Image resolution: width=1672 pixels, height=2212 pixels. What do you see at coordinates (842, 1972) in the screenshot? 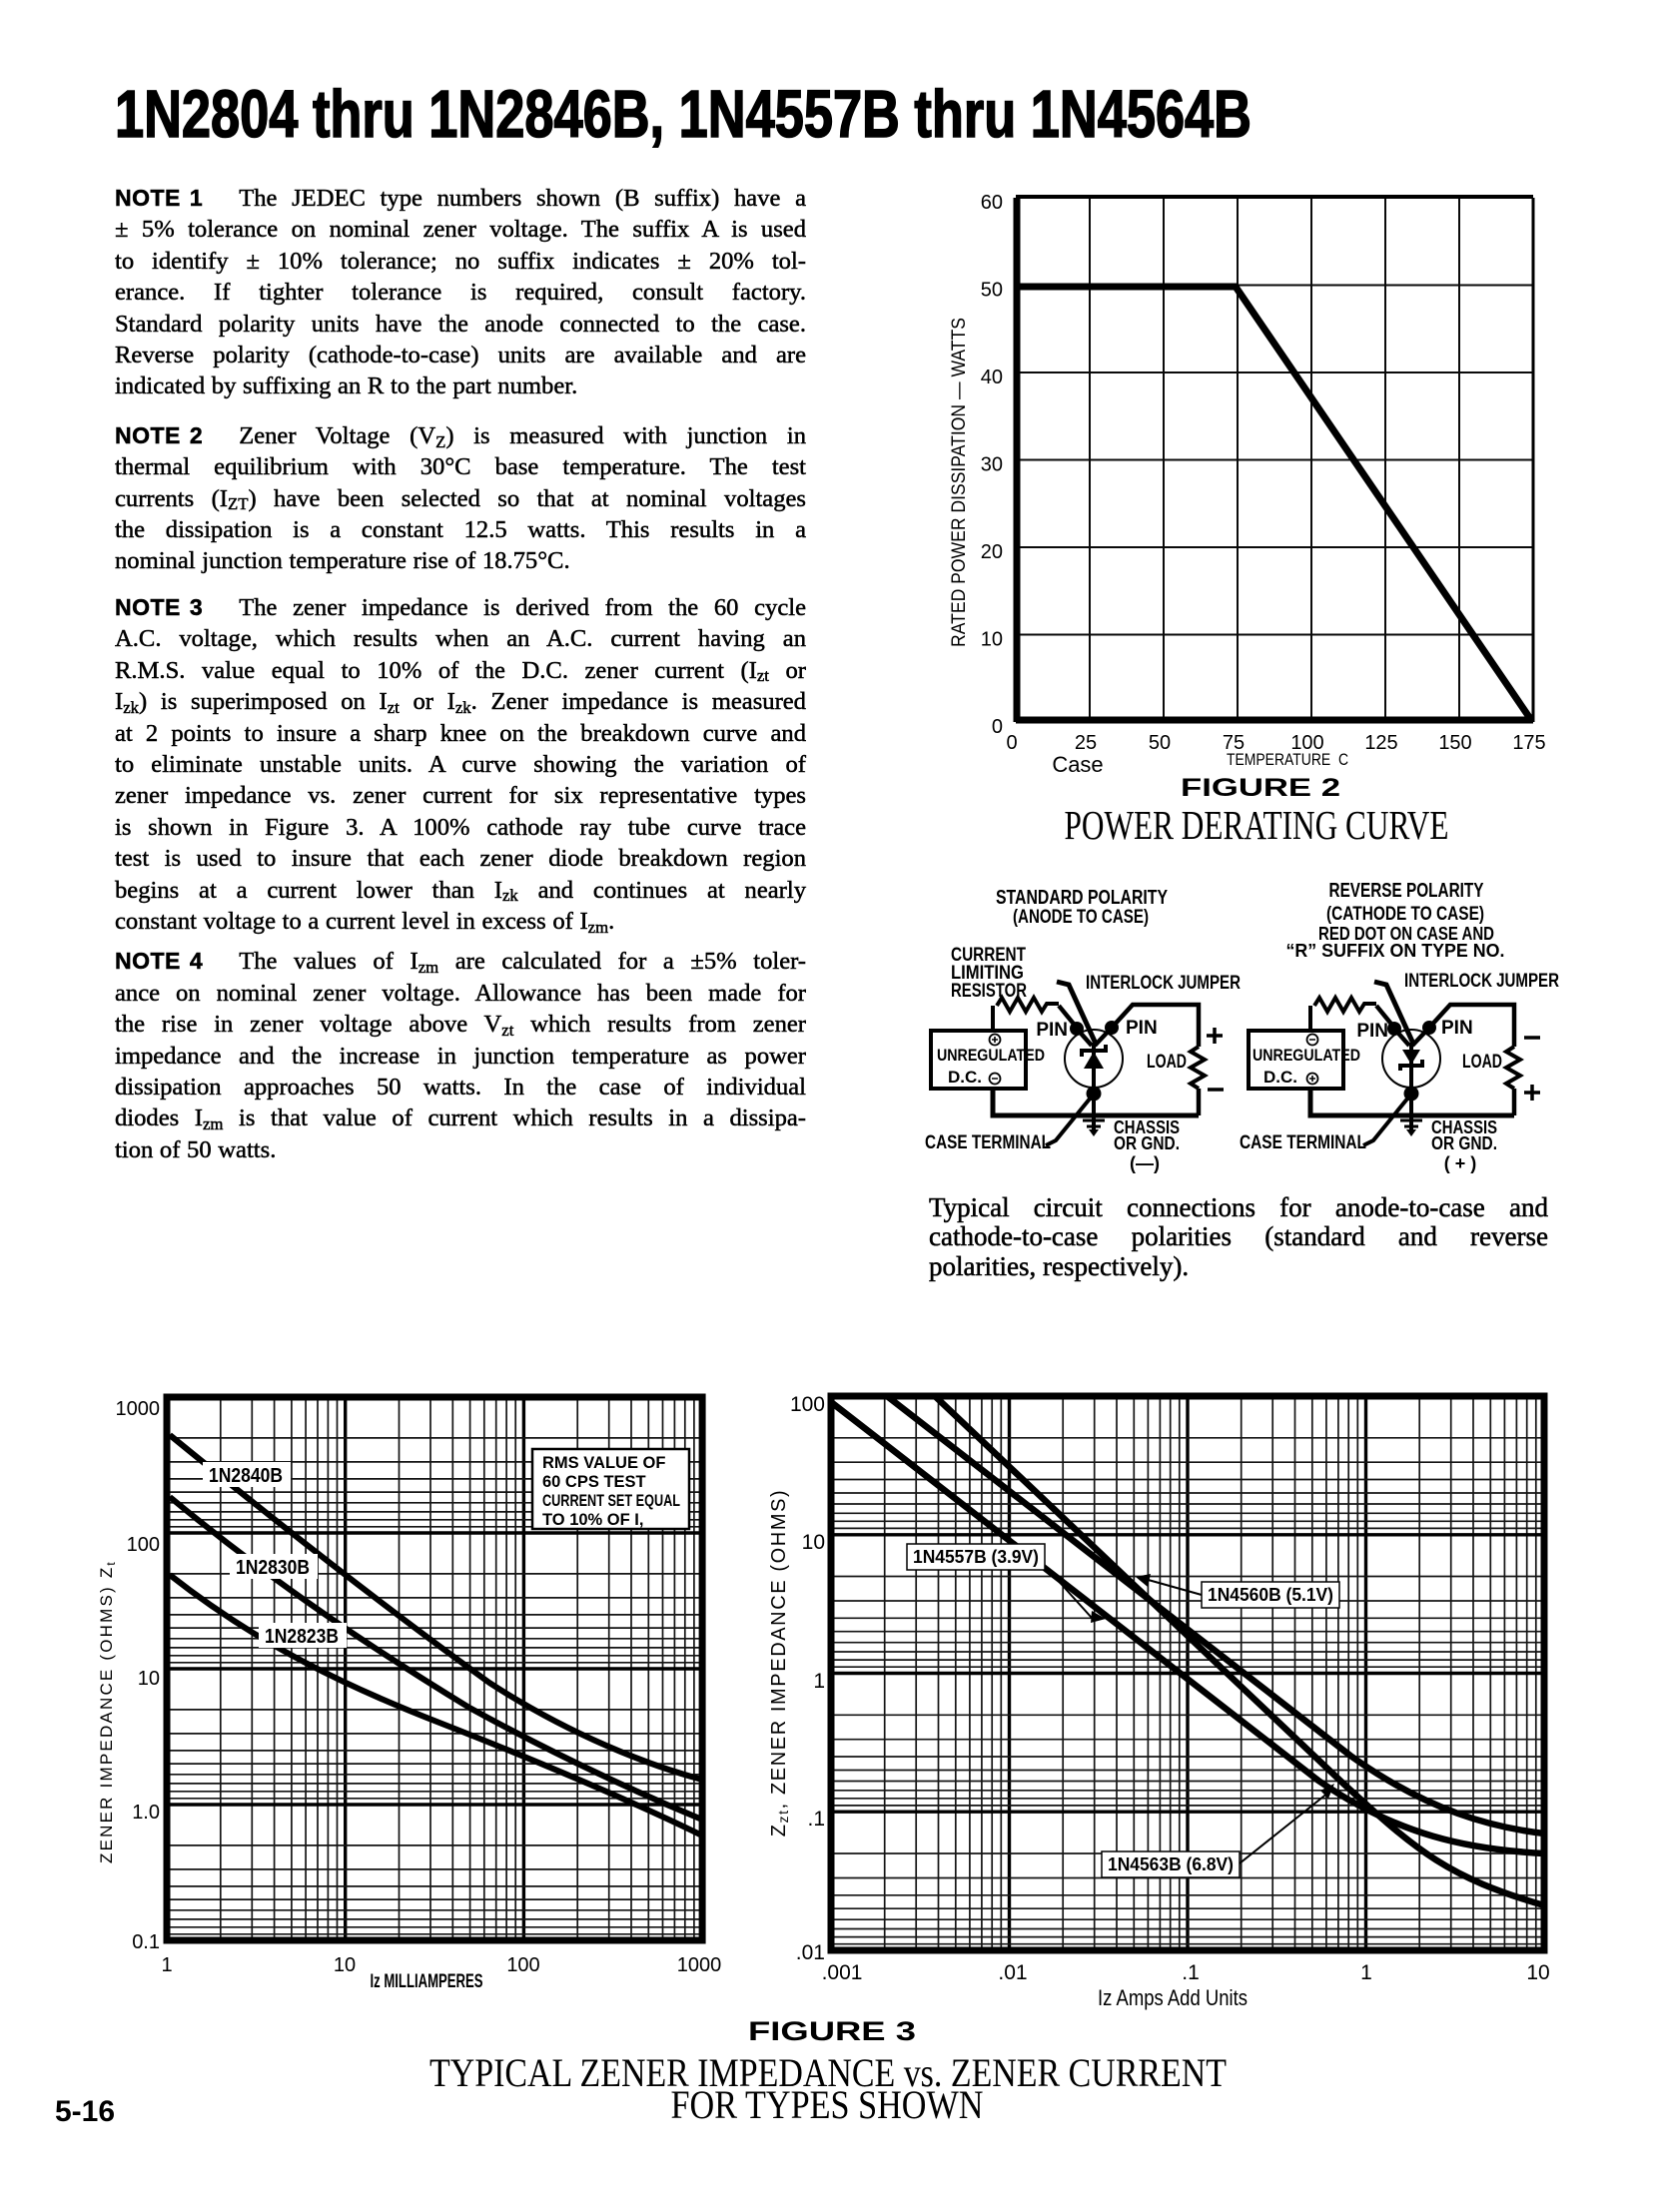
I see `svg-text: .001` at bounding box center [842, 1972].